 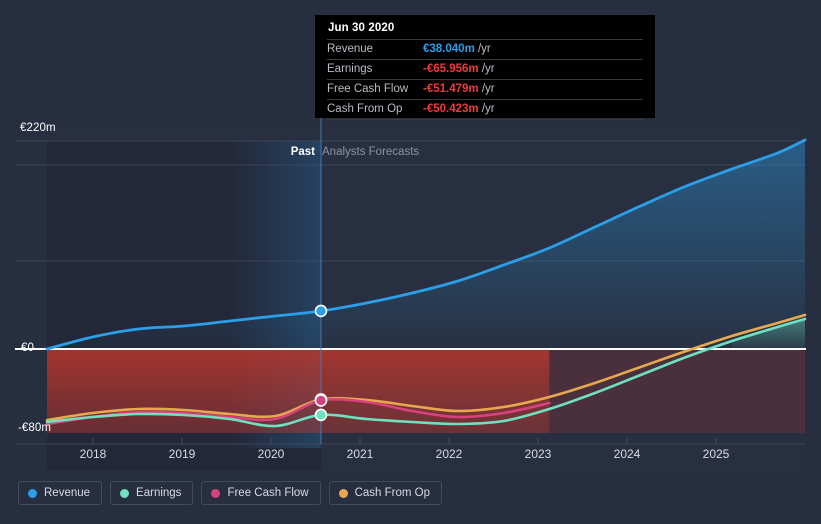 What do you see at coordinates (321, 311) in the screenshot?
I see `marker-revenue` at bounding box center [321, 311].